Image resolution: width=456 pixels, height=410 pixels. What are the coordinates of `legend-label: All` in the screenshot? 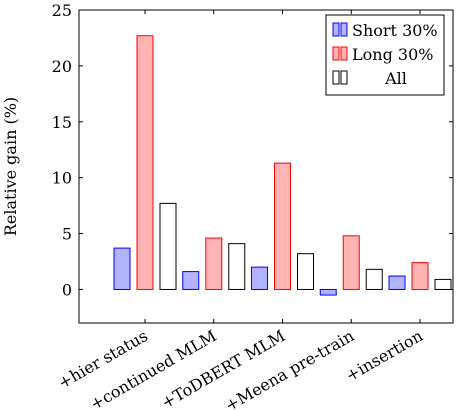 It's located at (395, 78).